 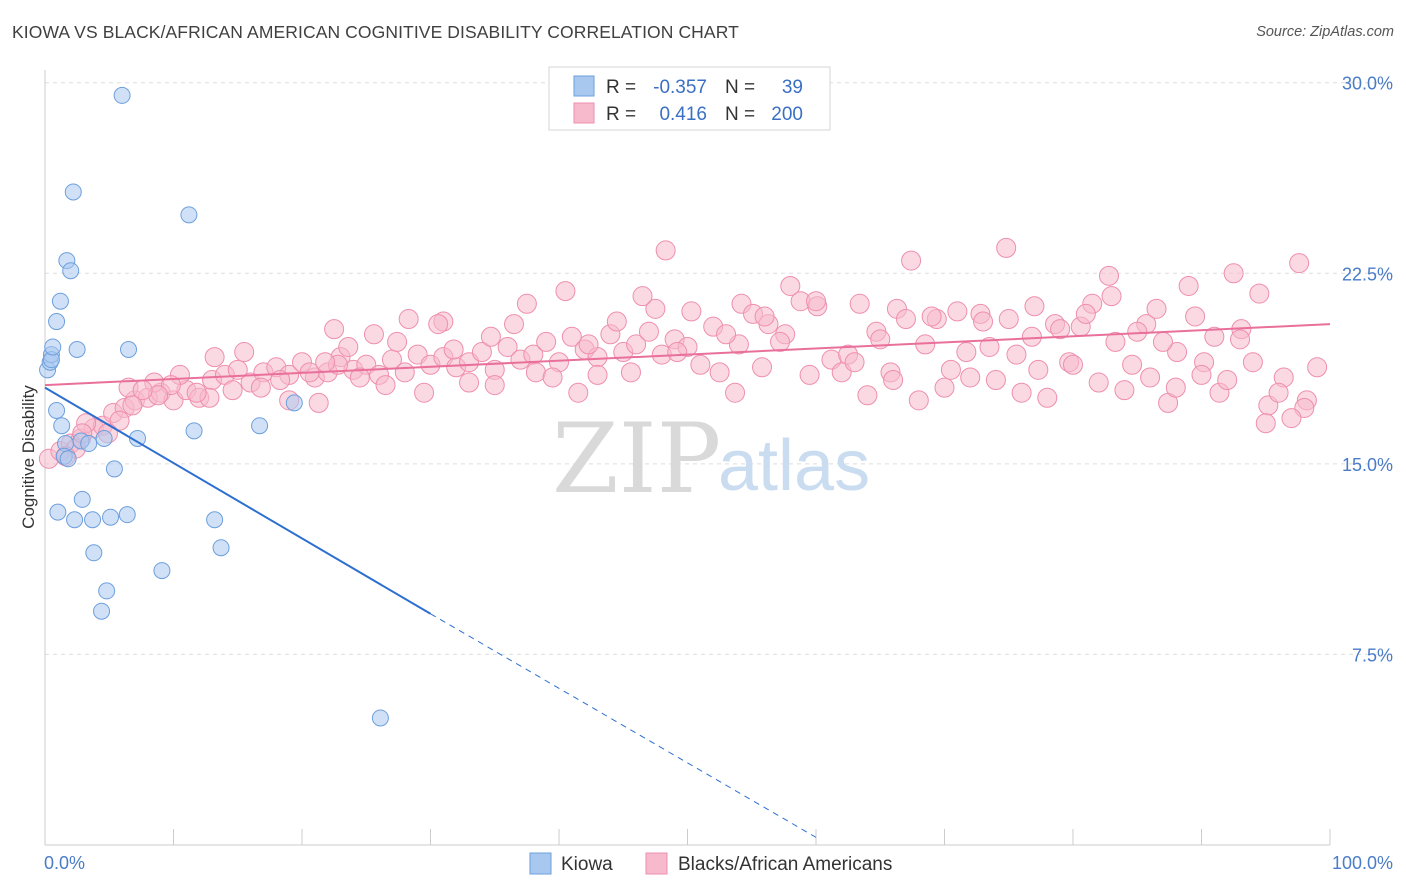 What do you see at coordinates (584, 86) in the screenshot?
I see `legend-swatch-kiowa` at bounding box center [584, 86].